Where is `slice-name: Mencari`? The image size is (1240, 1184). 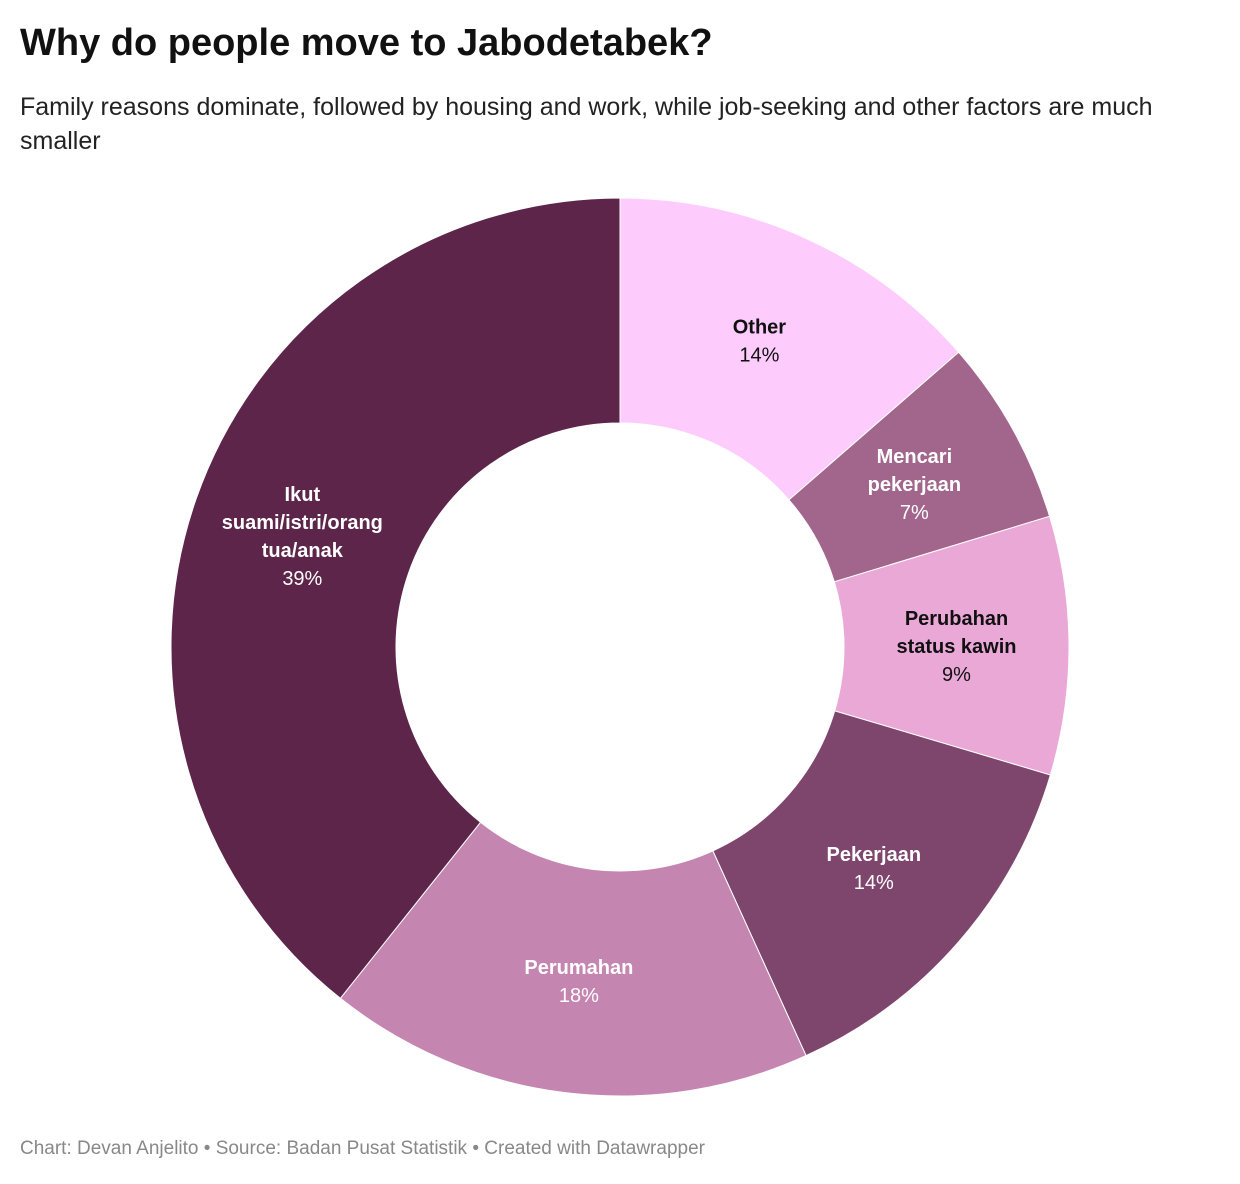
slice-name: Mencari is located at coordinates (915, 457).